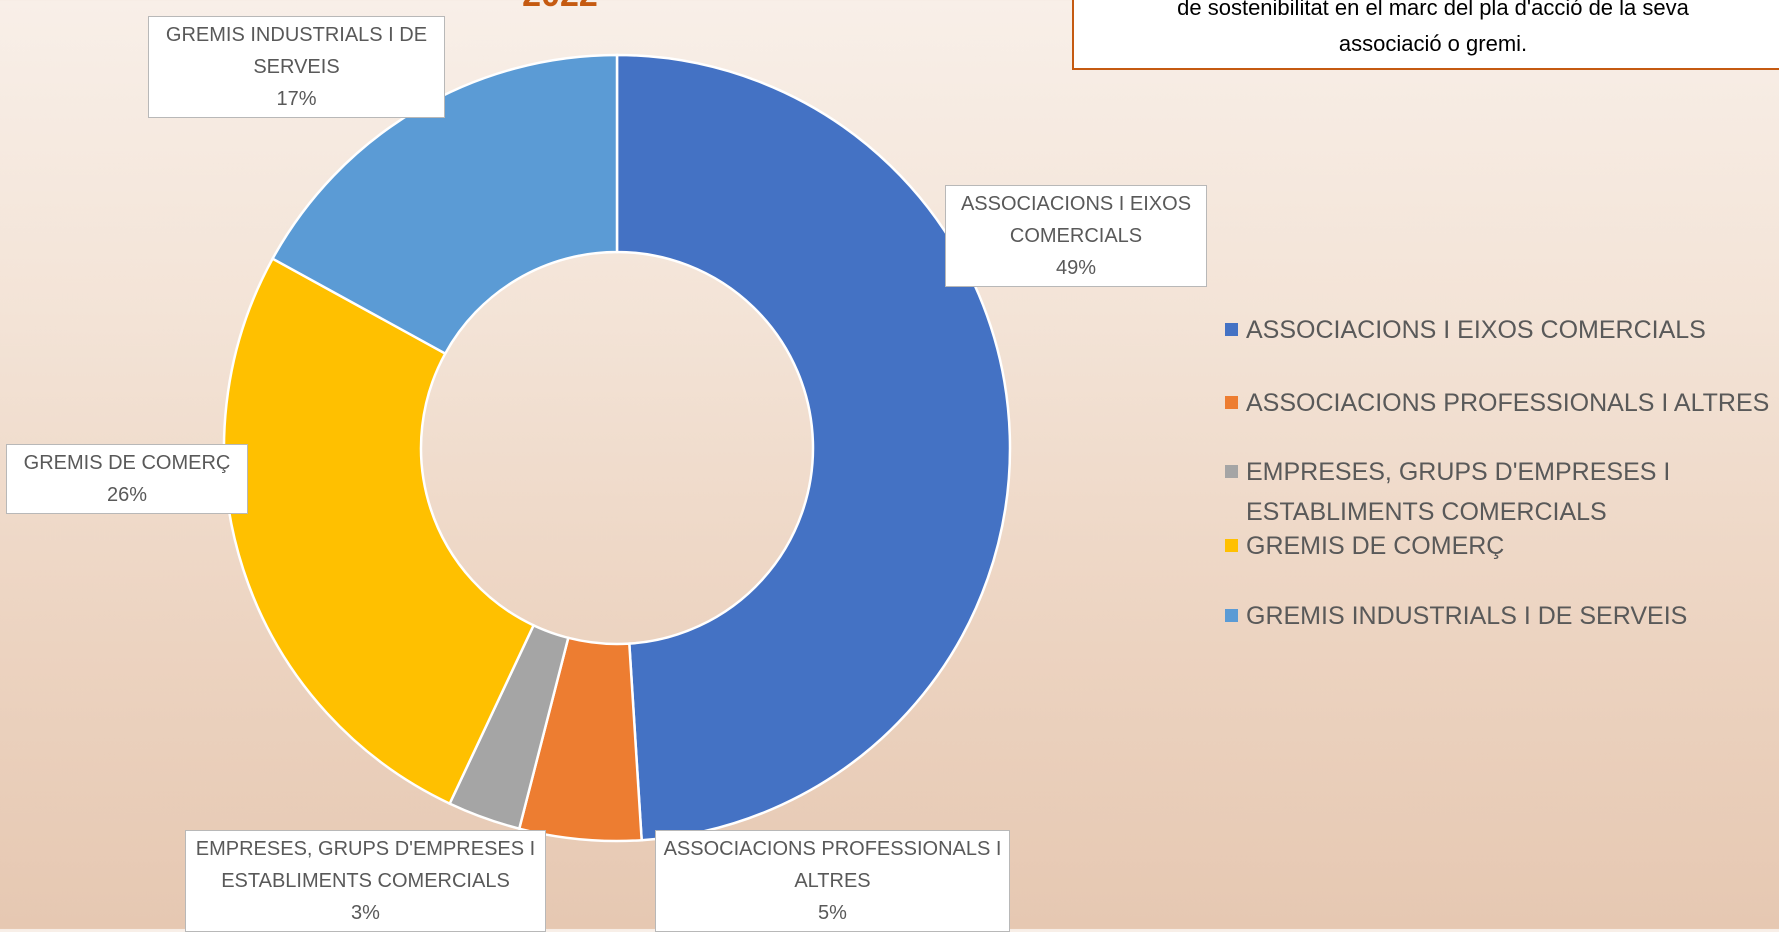 The width and height of the screenshot is (1779, 932). I want to click on legend-item: ASSOCIACIONS PROFESSIONALS I ALTRES, so click(1502, 403).